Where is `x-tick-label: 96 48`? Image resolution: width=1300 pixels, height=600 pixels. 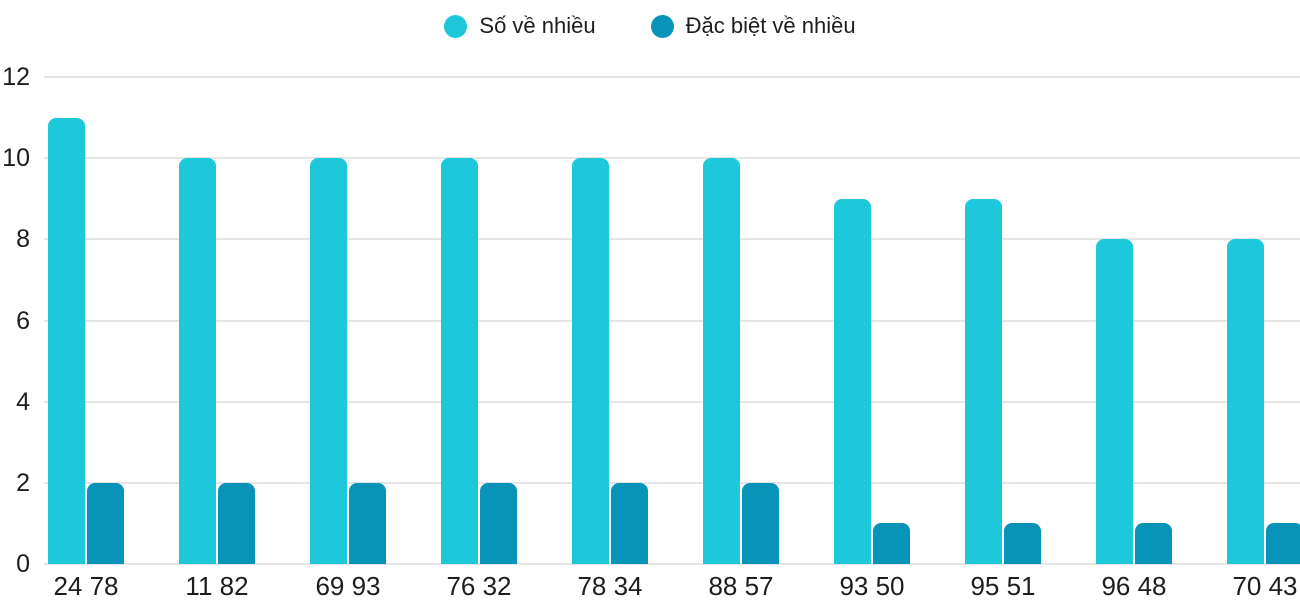 x-tick-label: 96 48 is located at coordinates (1134, 585).